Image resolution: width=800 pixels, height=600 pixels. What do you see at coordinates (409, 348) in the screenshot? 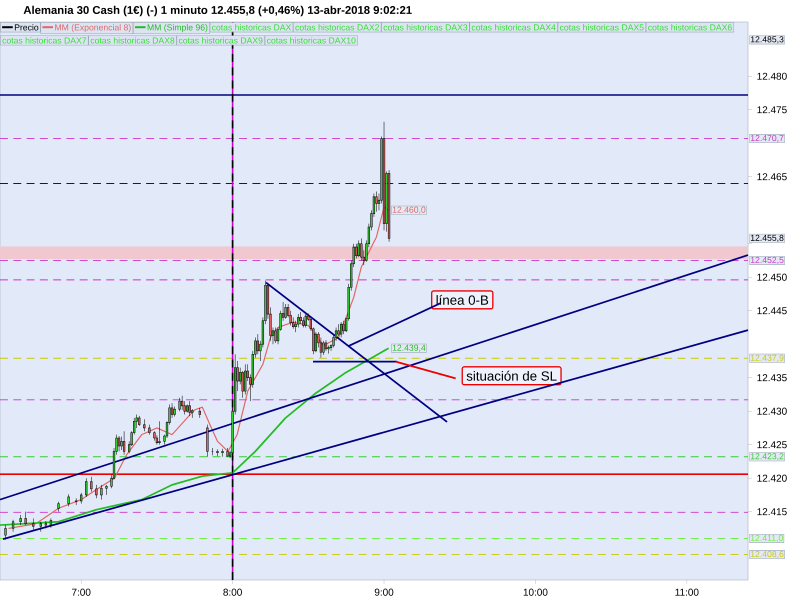
I see `data-label: 12.439,4` at bounding box center [409, 348].